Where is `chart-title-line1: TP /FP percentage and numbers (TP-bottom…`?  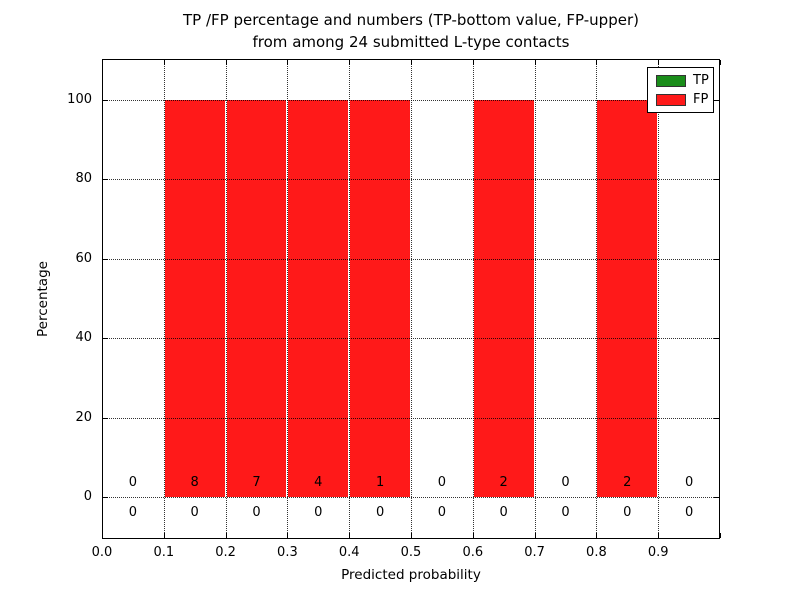
chart-title-line1: TP /FP percentage and numbers (TP-bottom… is located at coordinates (411, 20).